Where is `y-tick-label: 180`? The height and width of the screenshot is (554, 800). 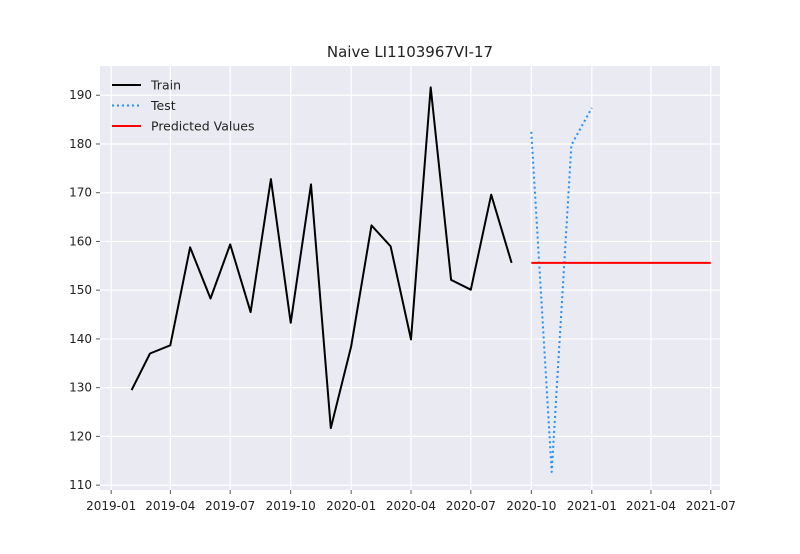 y-tick-label: 180 is located at coordinates (80, 144).